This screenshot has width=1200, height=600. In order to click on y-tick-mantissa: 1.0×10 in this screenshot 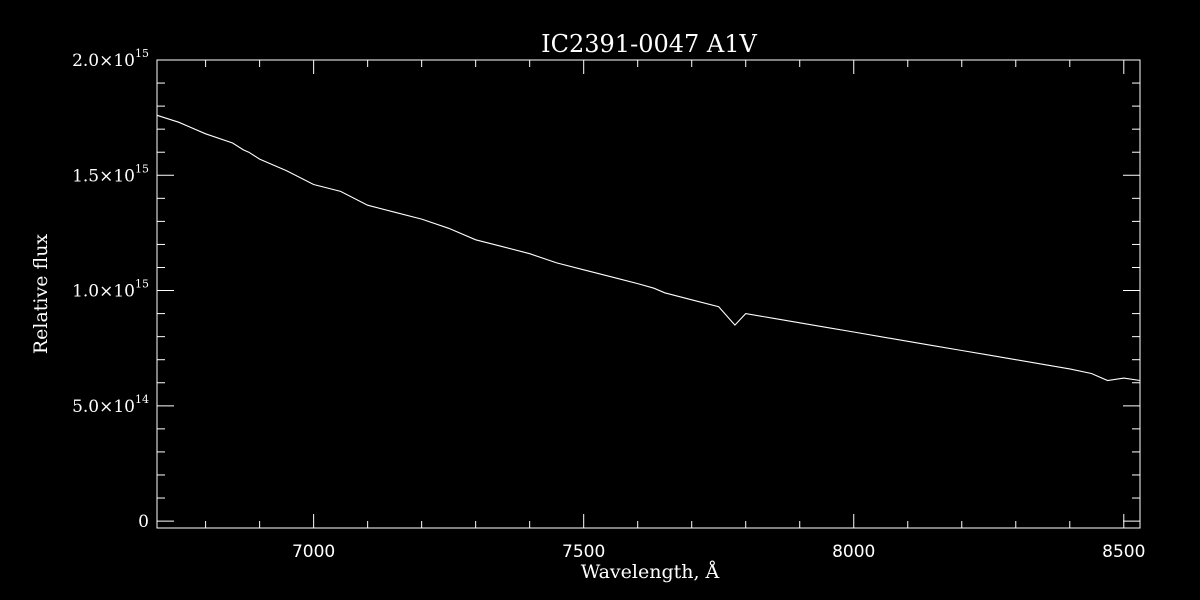, I will do `click(103, 292)`.